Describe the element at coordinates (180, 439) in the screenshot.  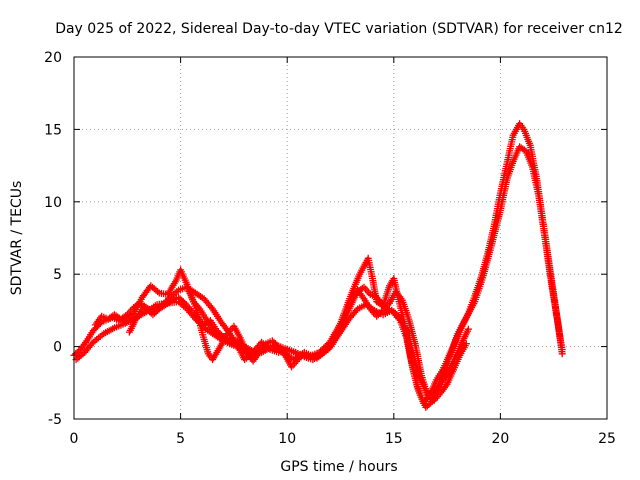
I see `x-tick-label: 5` at that location.